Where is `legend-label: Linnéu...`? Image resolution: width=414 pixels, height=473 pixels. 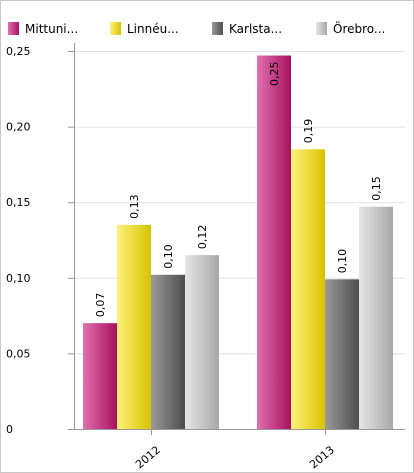 legend-label: Linnéu... is located at coordinates (153, 29).